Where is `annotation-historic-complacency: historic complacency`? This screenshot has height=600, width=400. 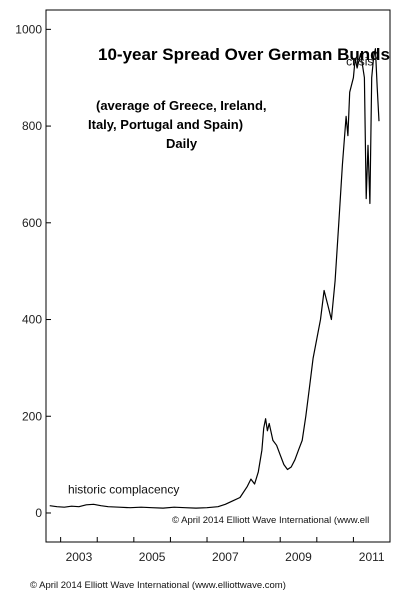 annotation-historic-complacency: historic complacency is located at coordinates (123, 490).